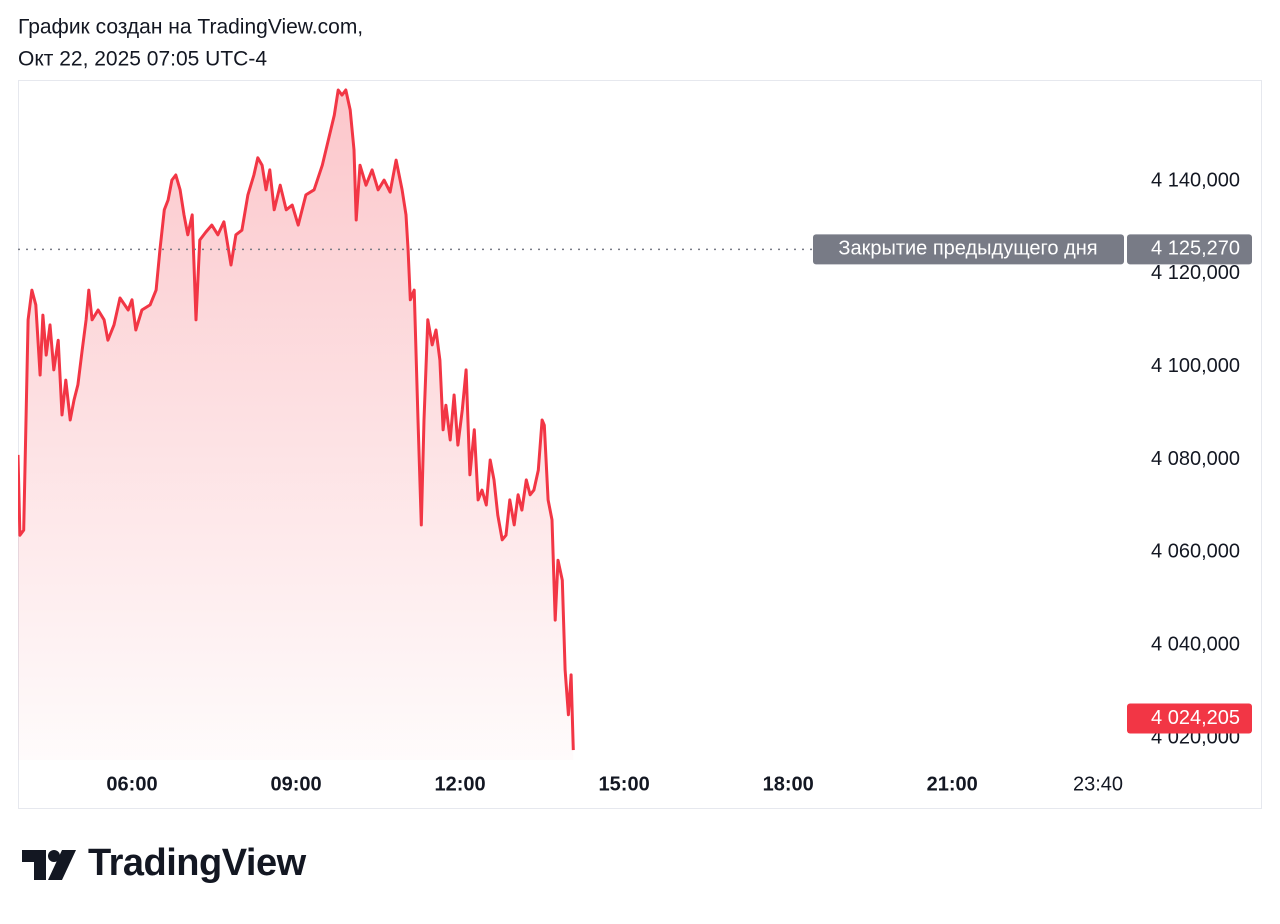  I want to click on x-tick-label: 23:40, so click(1098, 784).